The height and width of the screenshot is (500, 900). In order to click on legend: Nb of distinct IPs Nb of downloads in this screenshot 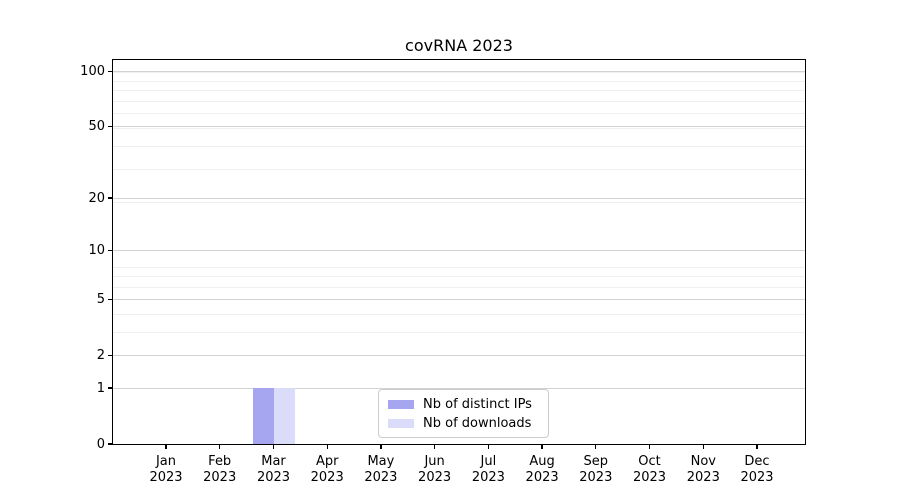, I will do `click(463, 413)`.